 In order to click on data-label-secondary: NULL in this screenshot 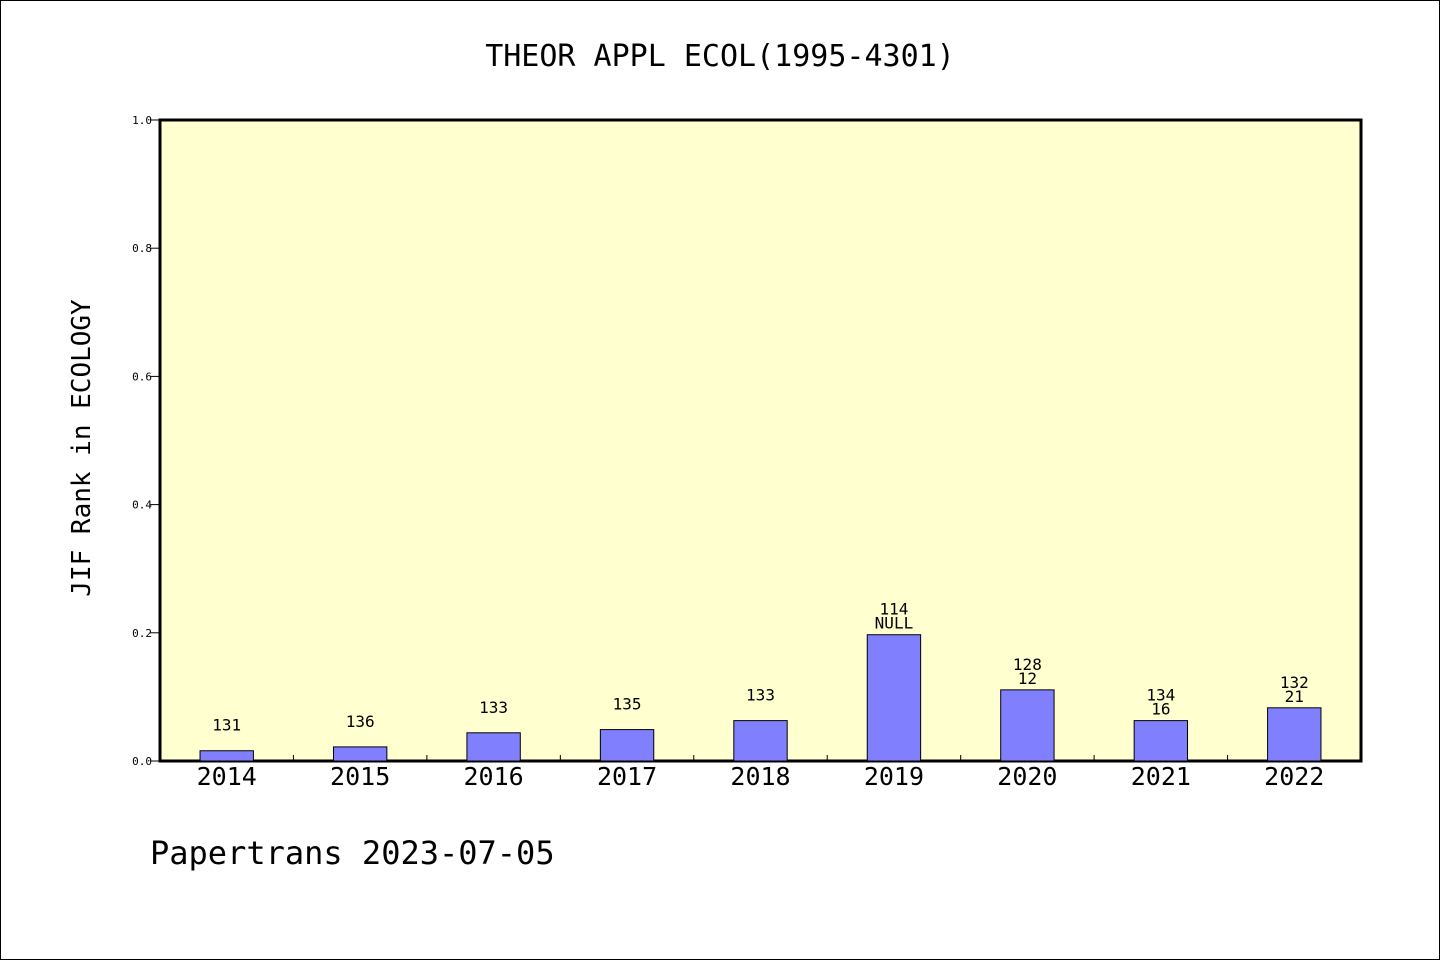, I will do `click(894, 623)`.